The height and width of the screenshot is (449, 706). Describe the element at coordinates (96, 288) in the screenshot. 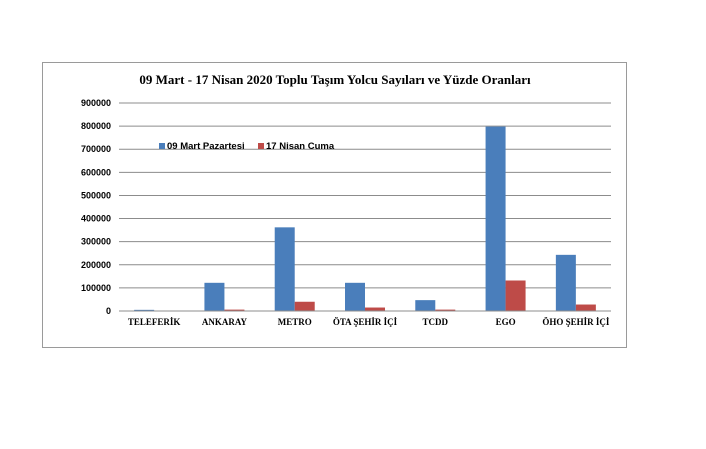

I see `y-tick-label: 100000` at that location.